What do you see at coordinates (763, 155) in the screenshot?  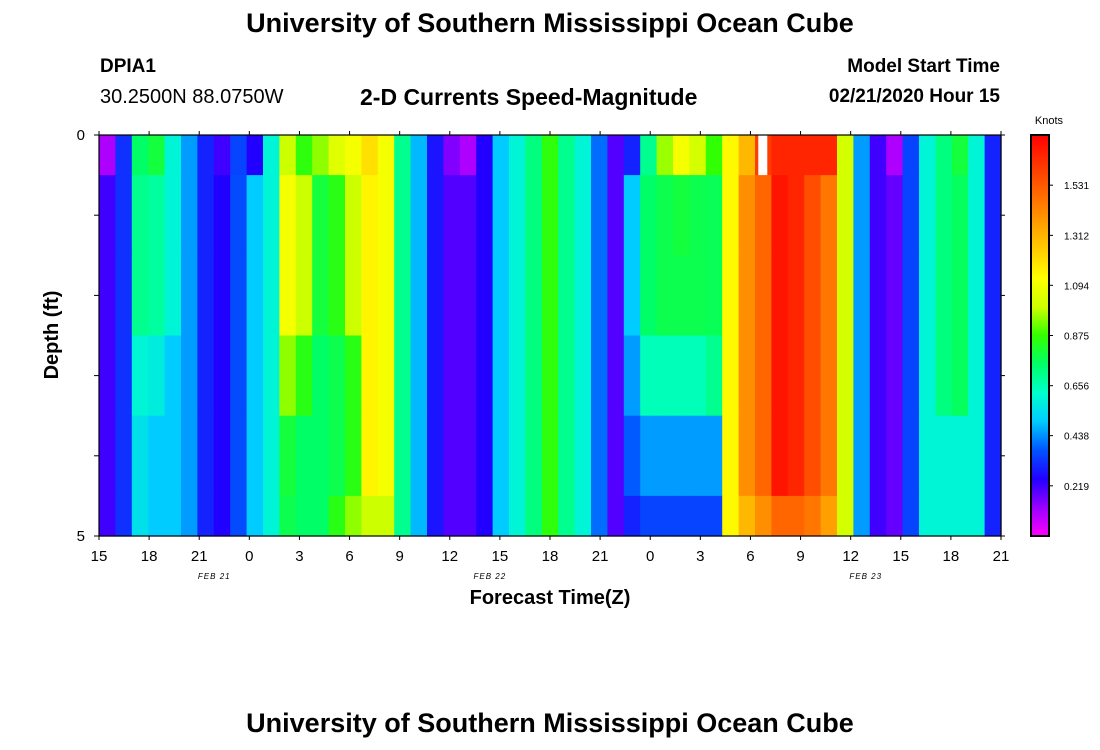 I see `missing-data-cell` at bounding box center [763, 155].